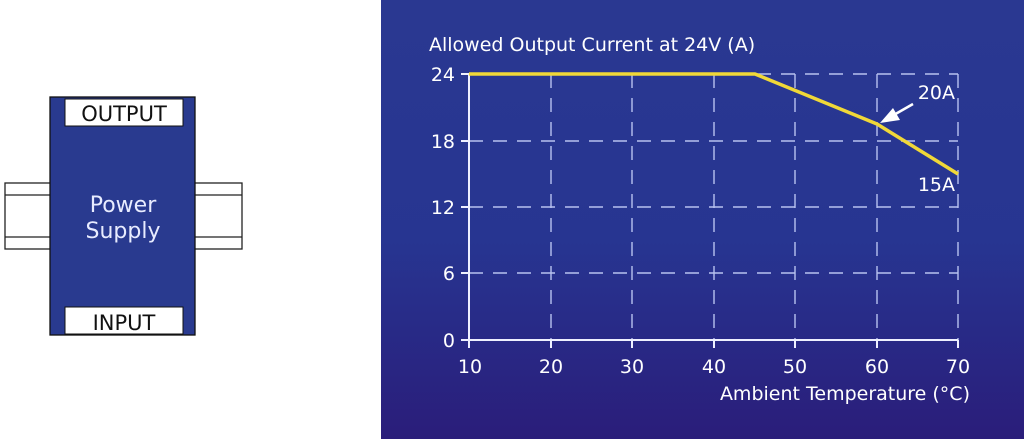  Describe the element at coordinates (795, 367) in the screenshot. I see `x-tick-50: 50` at that location.